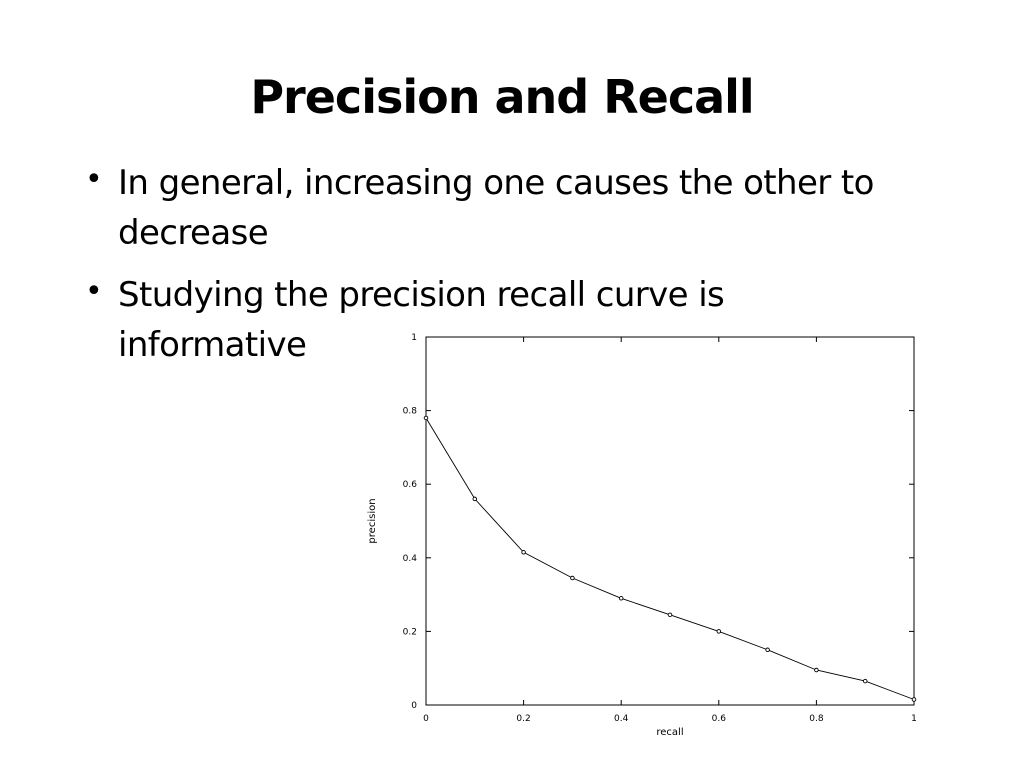 This screenshot has width=1024, height=768. Describe the element at coordinates (426, 719) in the screenshot. I see `x-tick-label: 0` at that location.